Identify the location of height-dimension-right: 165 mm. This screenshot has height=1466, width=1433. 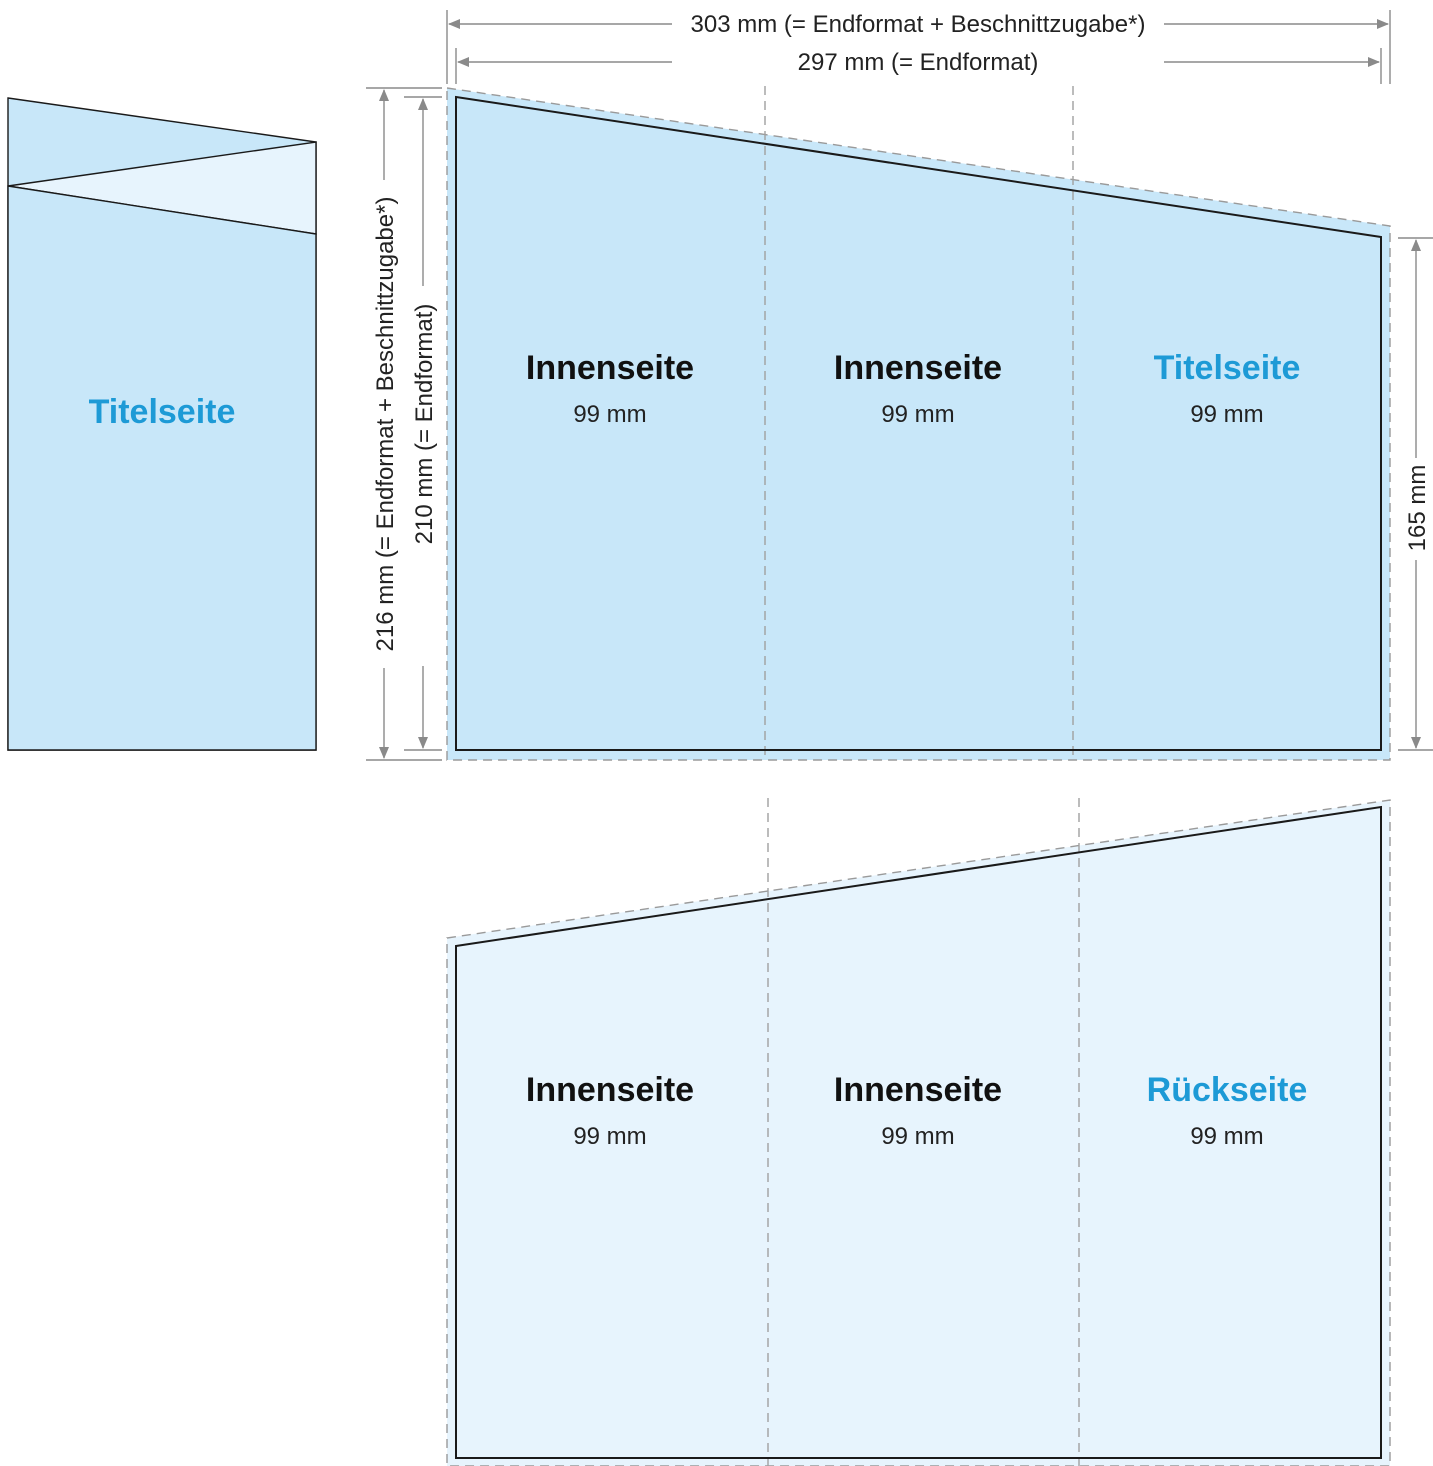
(1415, 494).